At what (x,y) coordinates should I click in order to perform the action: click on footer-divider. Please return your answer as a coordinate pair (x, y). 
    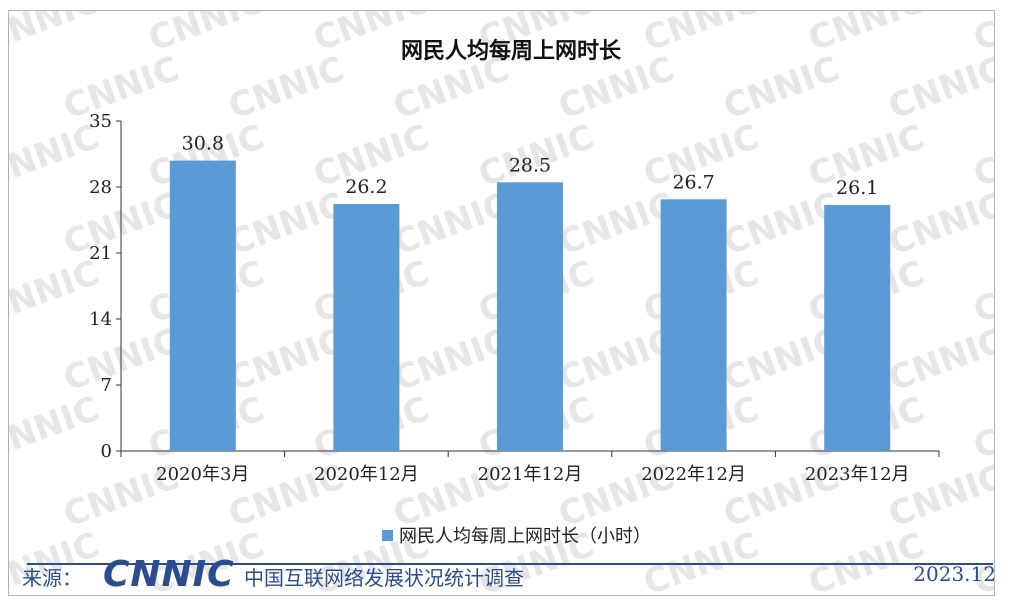
    Looking at the image, I should click on (510, 564).